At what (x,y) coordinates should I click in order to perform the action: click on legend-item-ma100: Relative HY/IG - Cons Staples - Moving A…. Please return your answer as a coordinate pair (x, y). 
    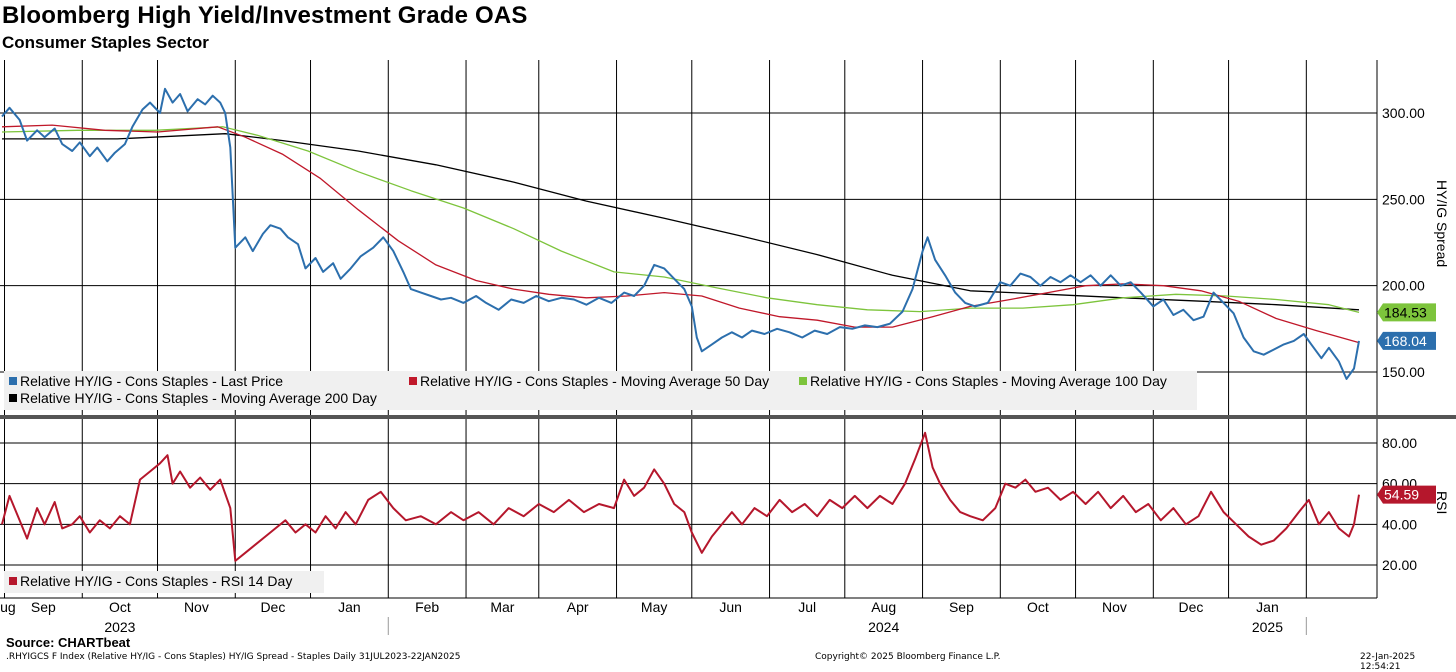
    Looking at the image, I should click on (983, 381).